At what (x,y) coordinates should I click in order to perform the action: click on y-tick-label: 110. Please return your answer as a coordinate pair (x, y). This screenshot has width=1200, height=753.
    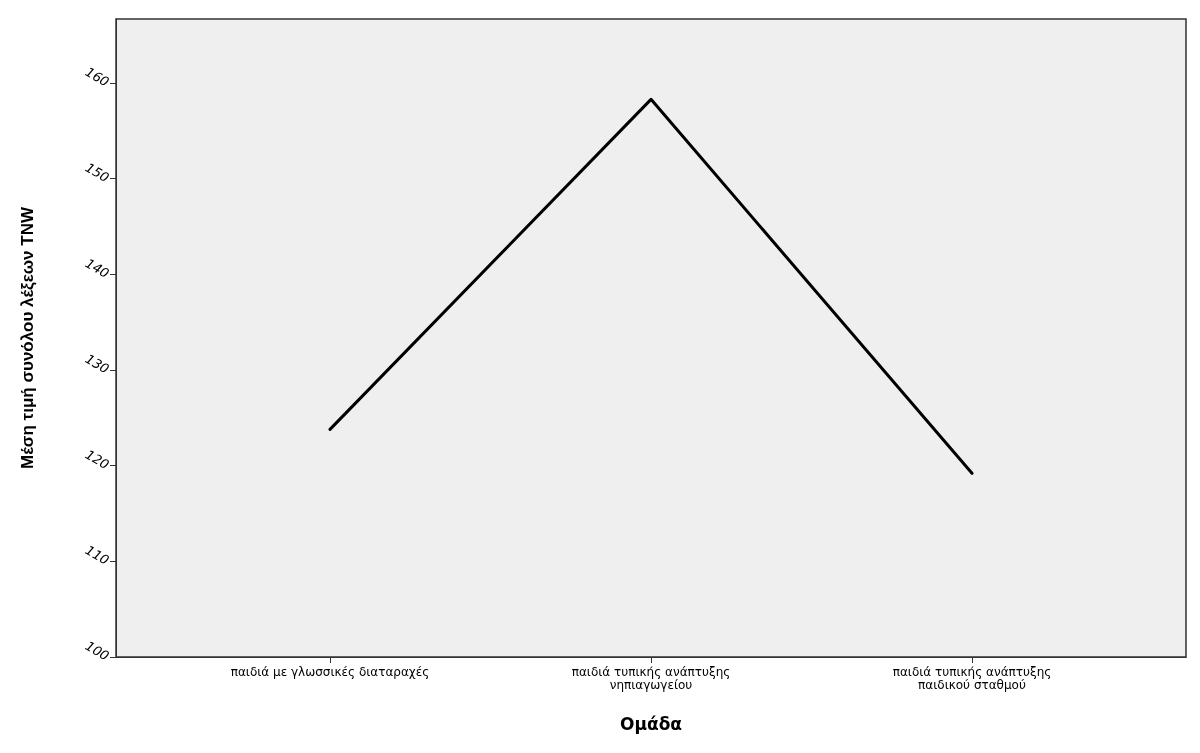
    Looking at the image, I should click on (97, 555).